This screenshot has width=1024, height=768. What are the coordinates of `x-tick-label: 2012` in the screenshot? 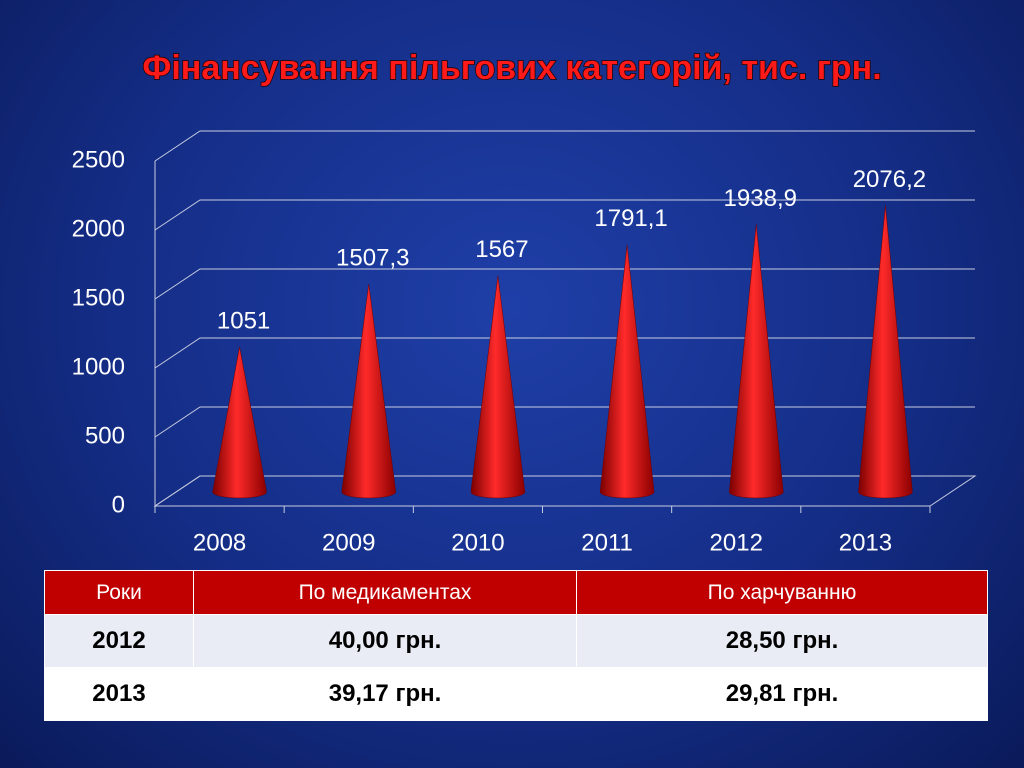 It's located at (736, 542).